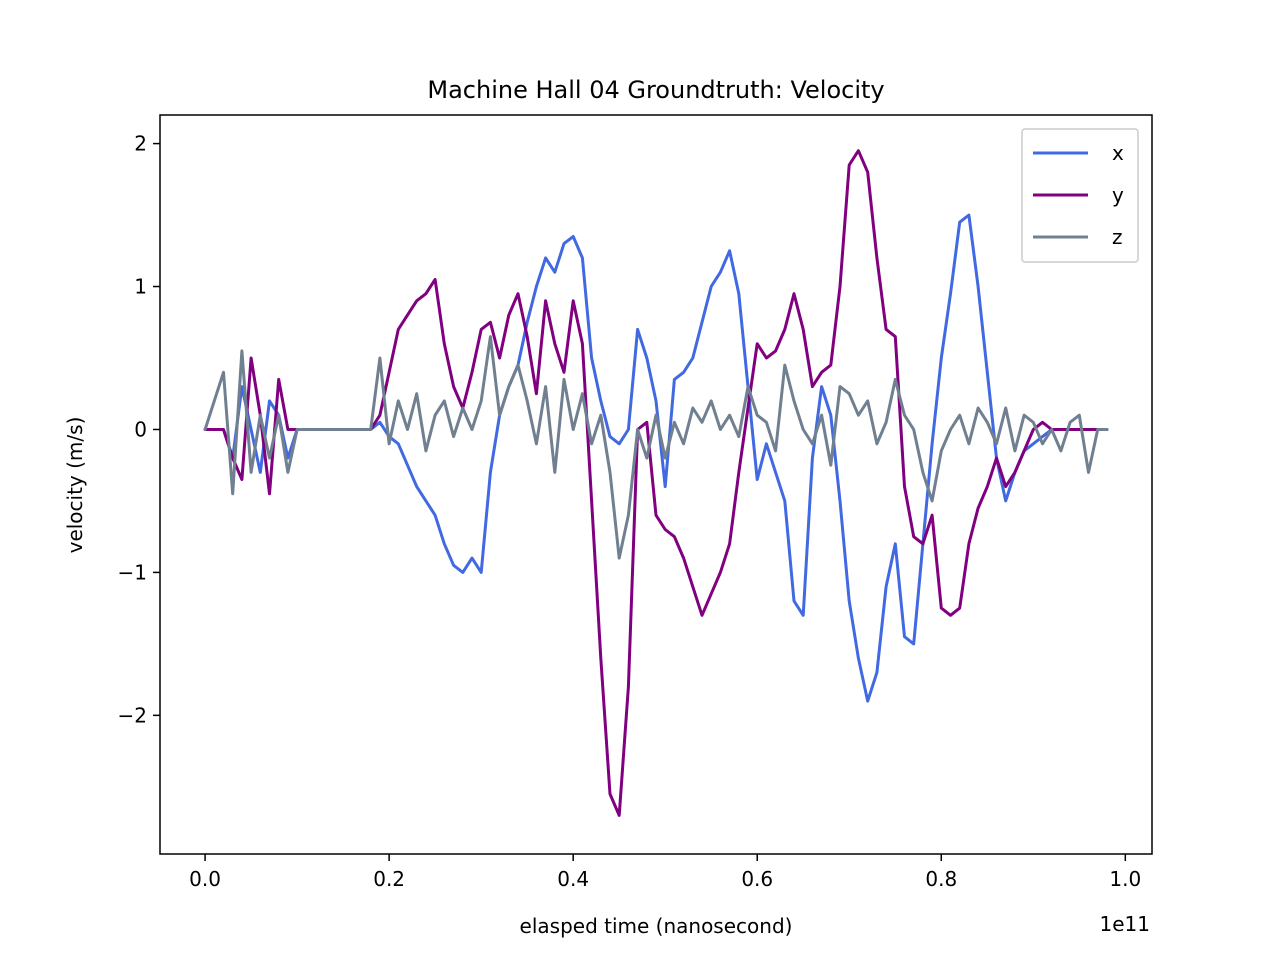 The image size is (1280, 965). What do you see at coordinates (140, 144) in the screenshot?
I see `y-tick-label: 2` at bounding box center [140, 144].